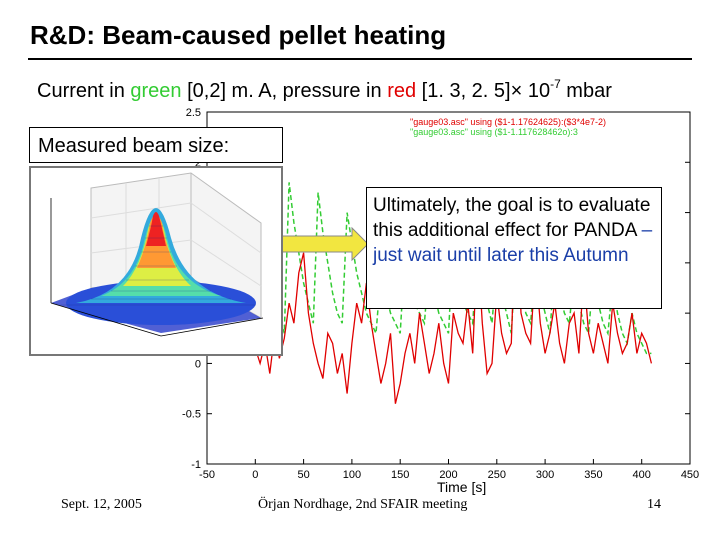  I want to click on subtitle-red-word: red, so click(402, 91).